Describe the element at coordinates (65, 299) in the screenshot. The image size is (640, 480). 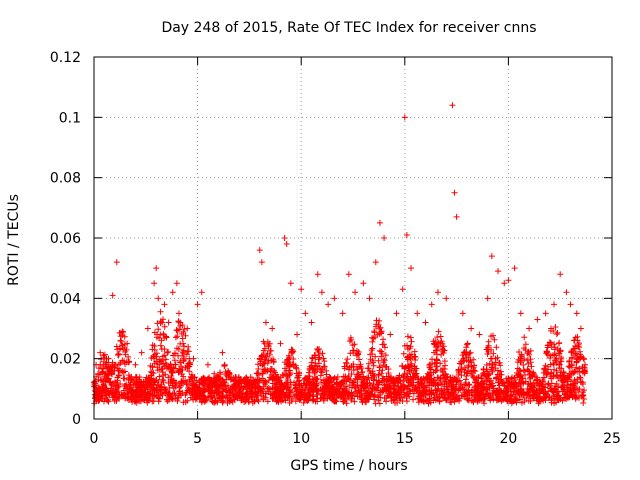
I see `y-tick-label: 0.04` at that location.